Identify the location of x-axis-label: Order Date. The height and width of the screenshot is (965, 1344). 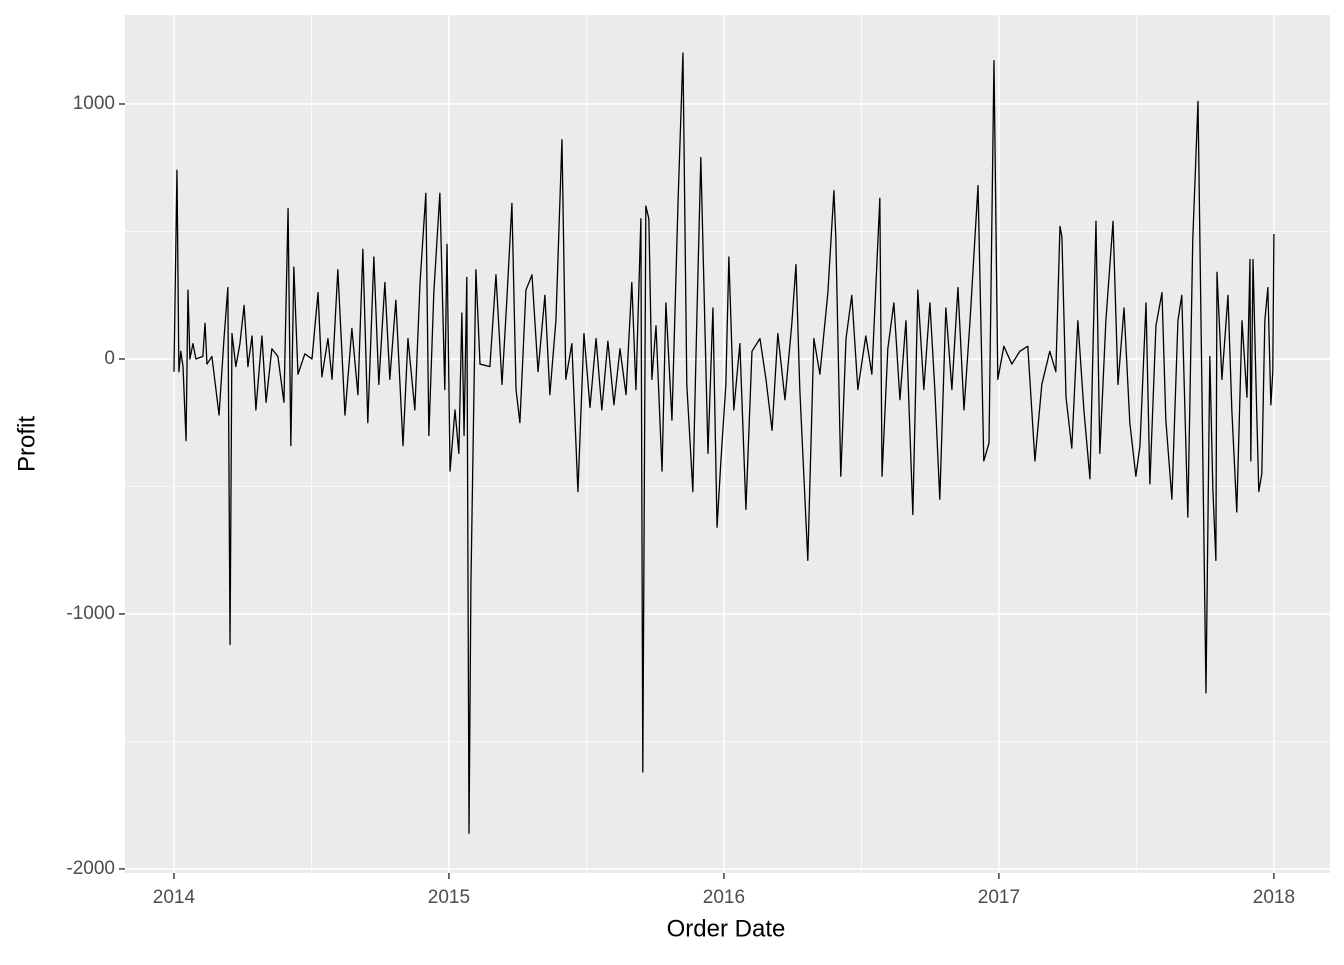
(726, 928).